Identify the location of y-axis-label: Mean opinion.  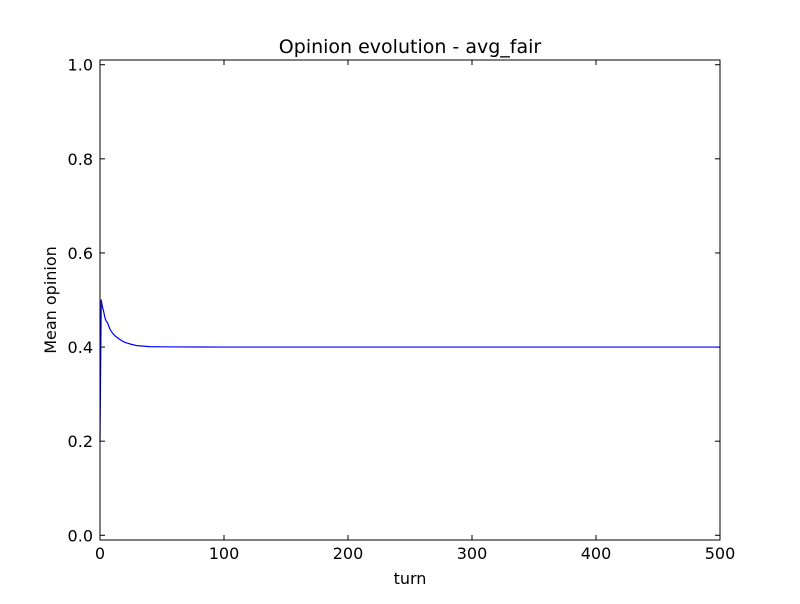
(50, 300).